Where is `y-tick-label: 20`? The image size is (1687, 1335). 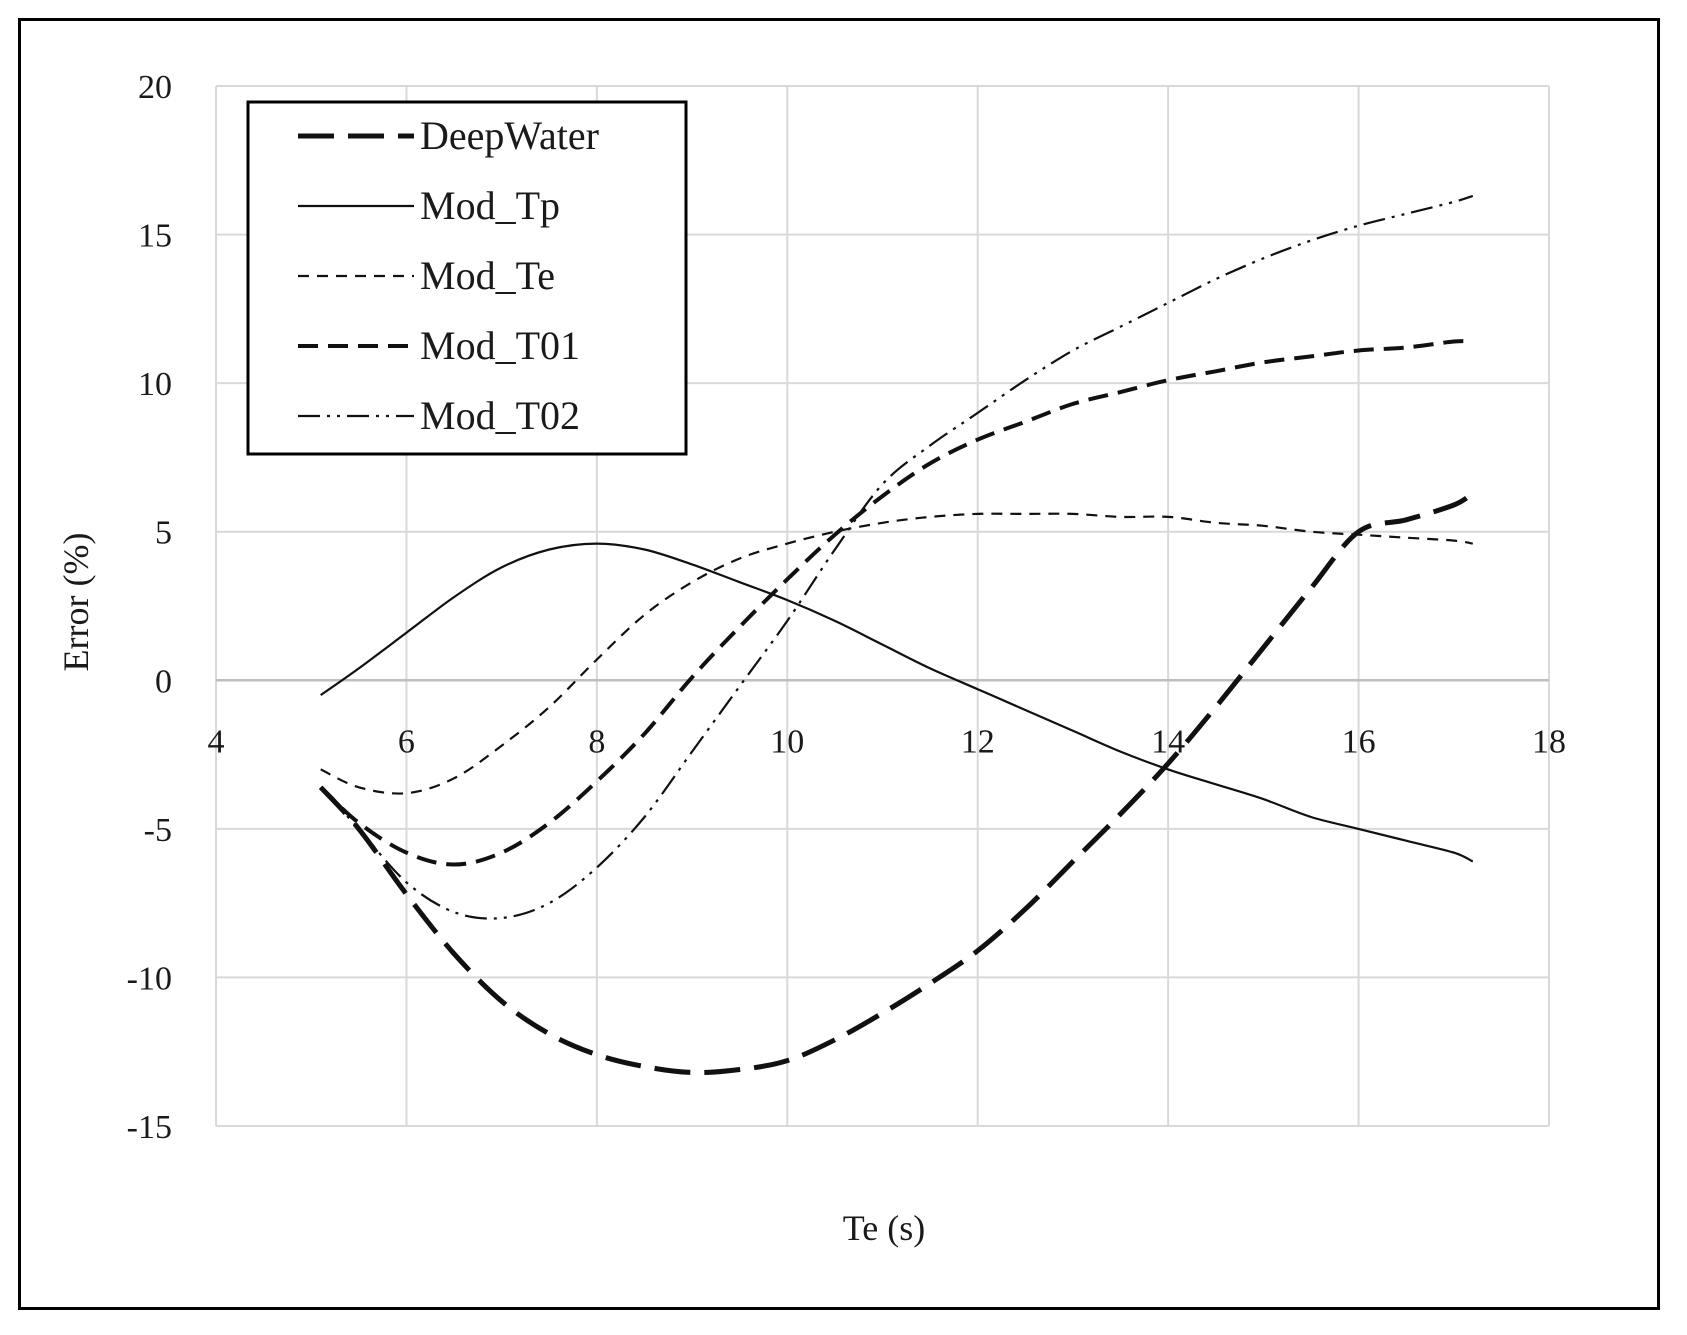 y-tick-label: 20 is located at coordinates (155, 87).